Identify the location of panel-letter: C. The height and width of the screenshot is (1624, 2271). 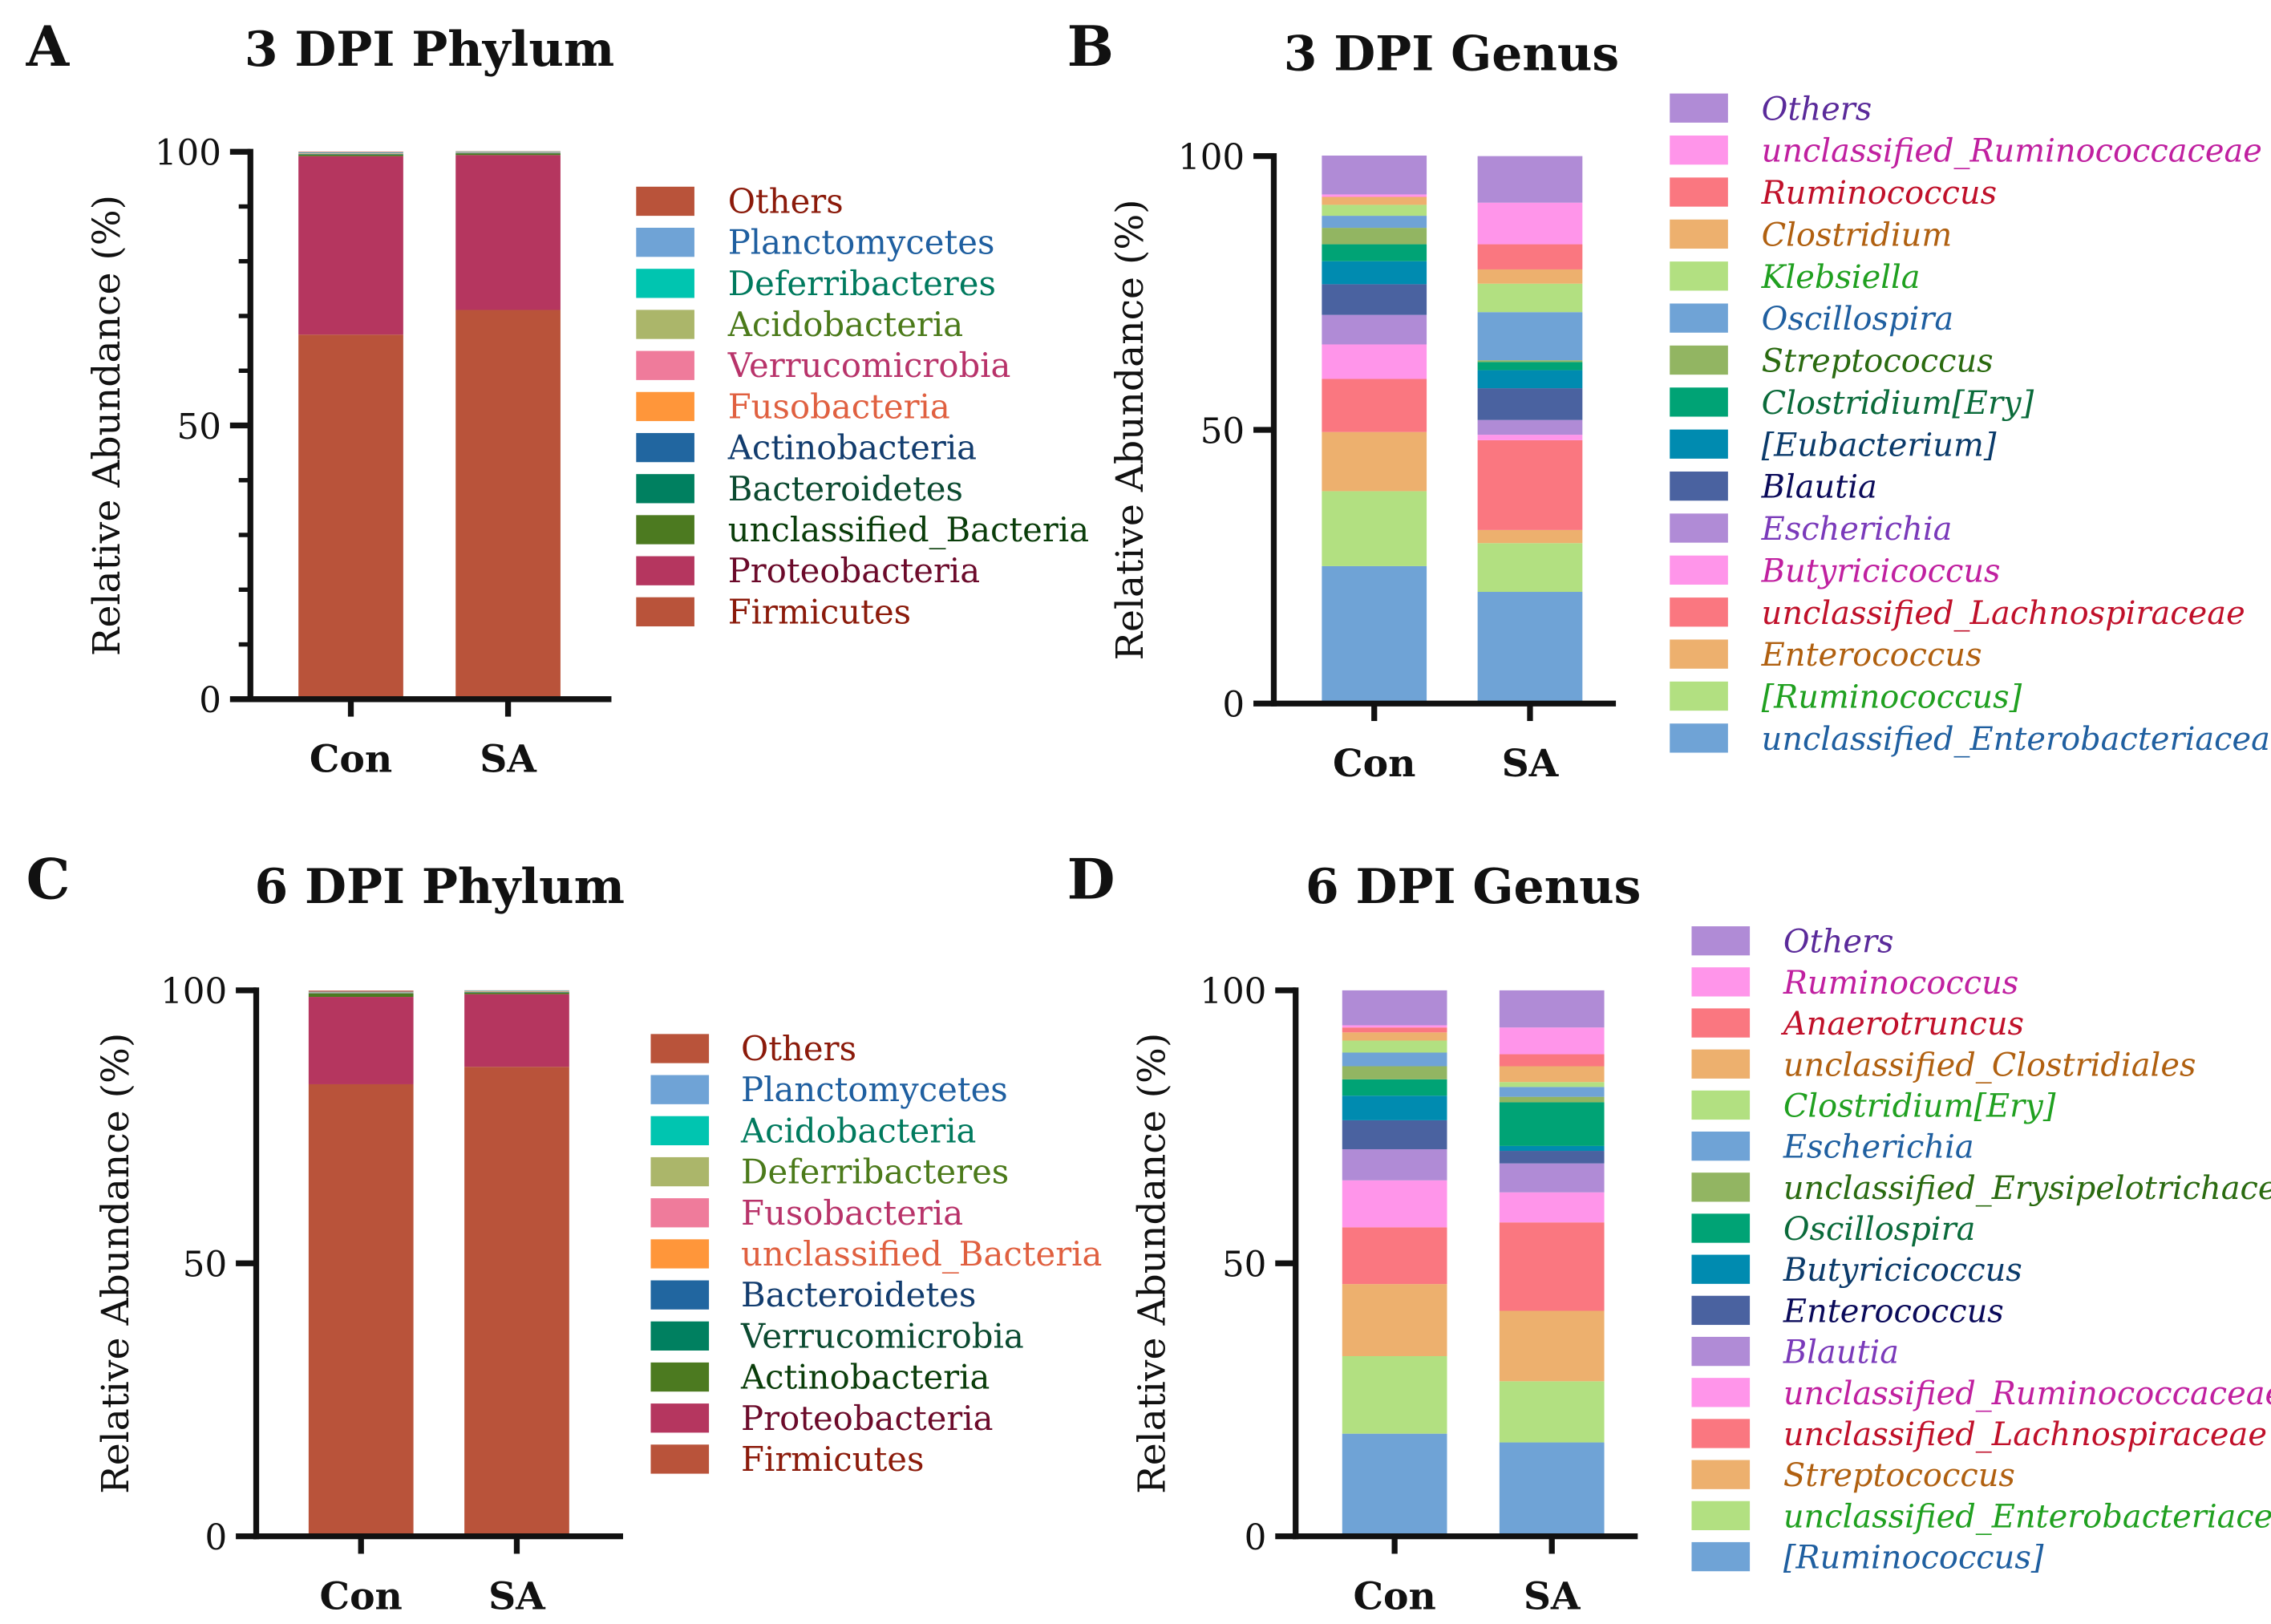
(49, 880).